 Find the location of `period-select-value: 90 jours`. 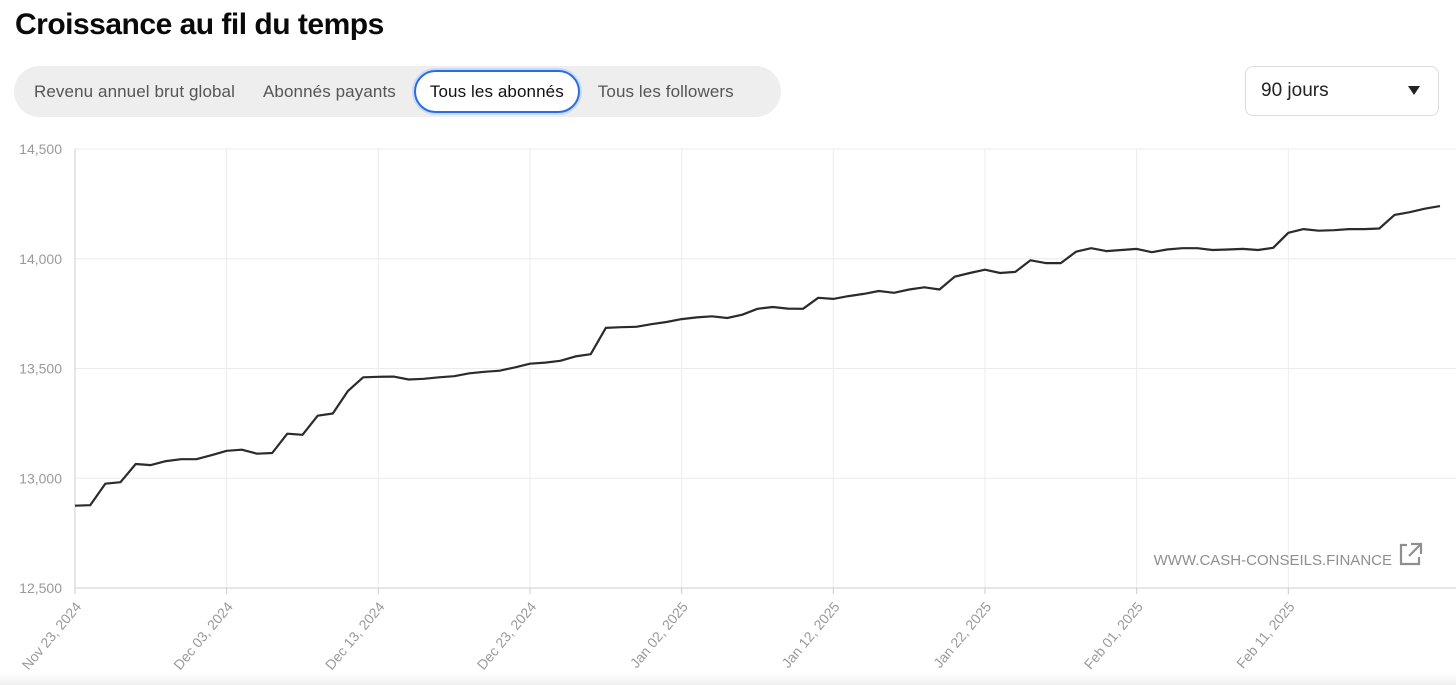

period-select-value: 90 jours is located at coordinates (1295, 90).